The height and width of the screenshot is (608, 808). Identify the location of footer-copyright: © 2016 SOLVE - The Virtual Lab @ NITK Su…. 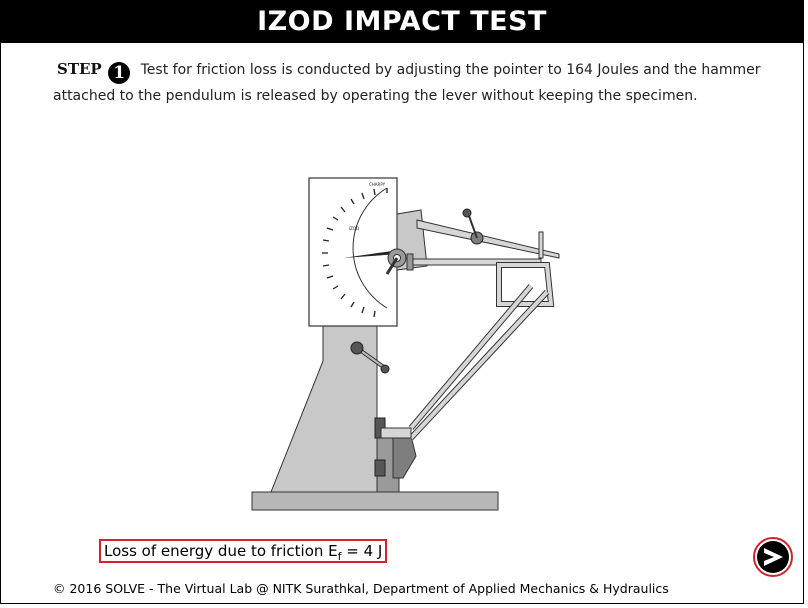
(361, 588).